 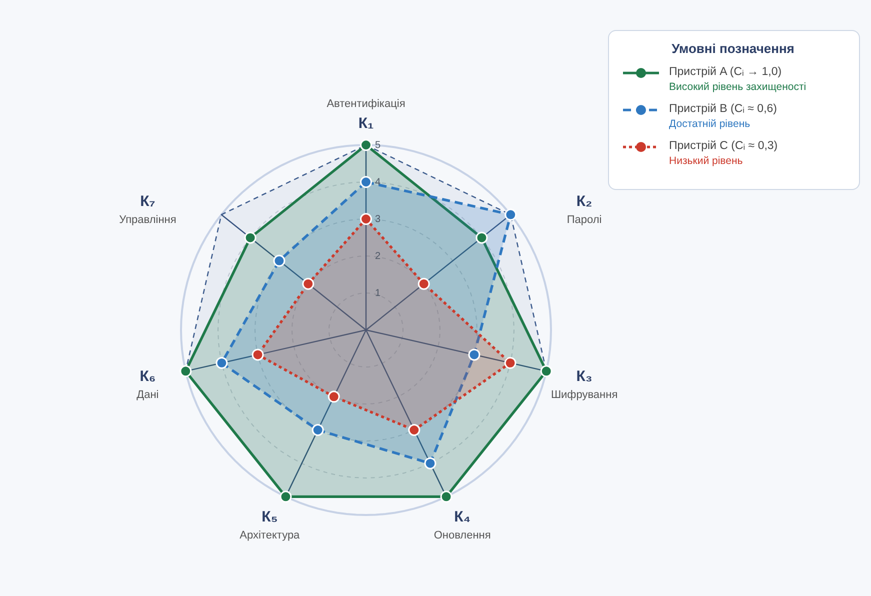 I want to click on y-tick-label: 5, so click(x=378, y=145).